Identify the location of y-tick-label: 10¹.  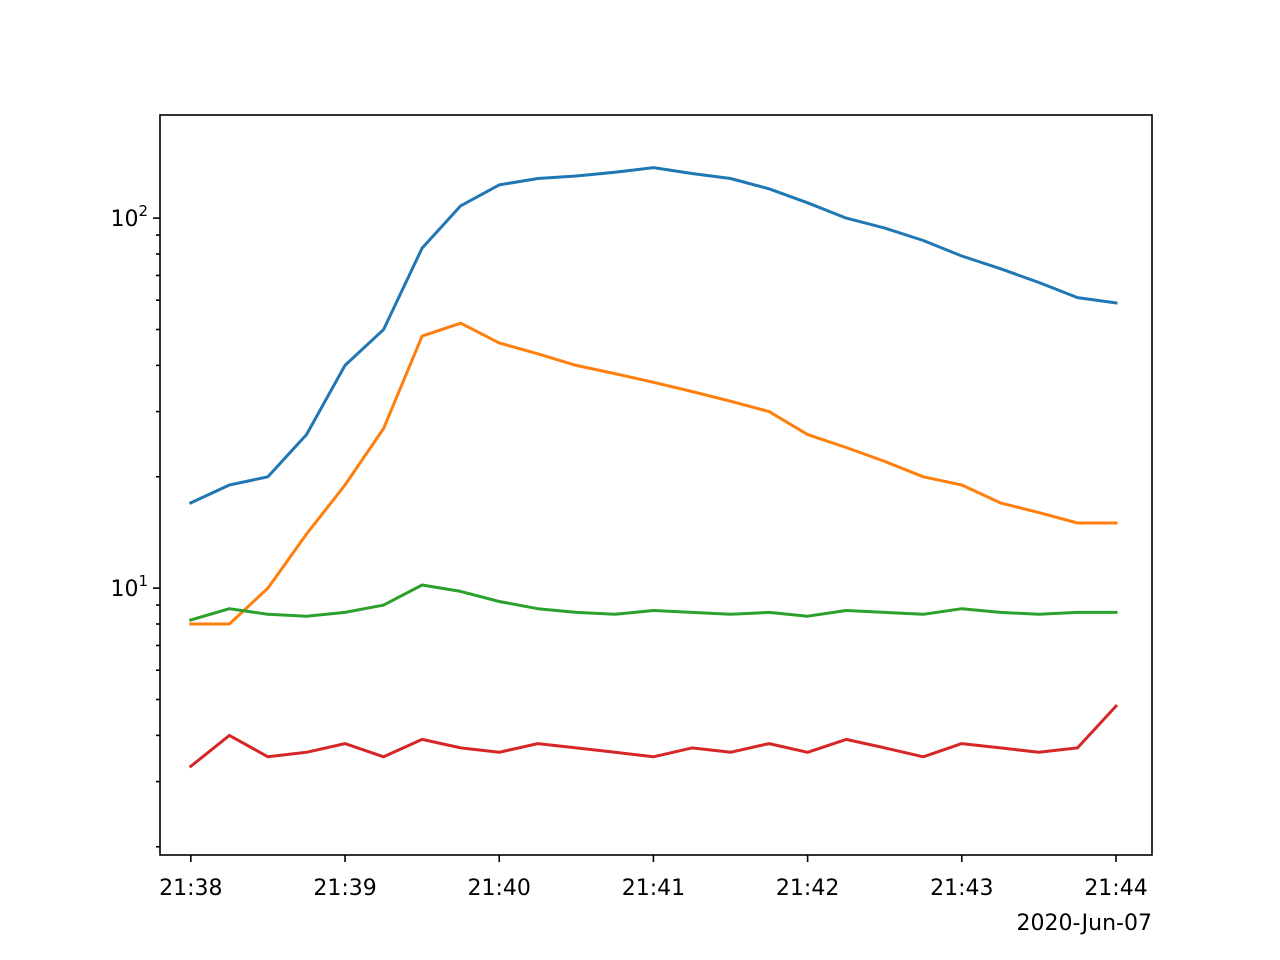
(129, 587).